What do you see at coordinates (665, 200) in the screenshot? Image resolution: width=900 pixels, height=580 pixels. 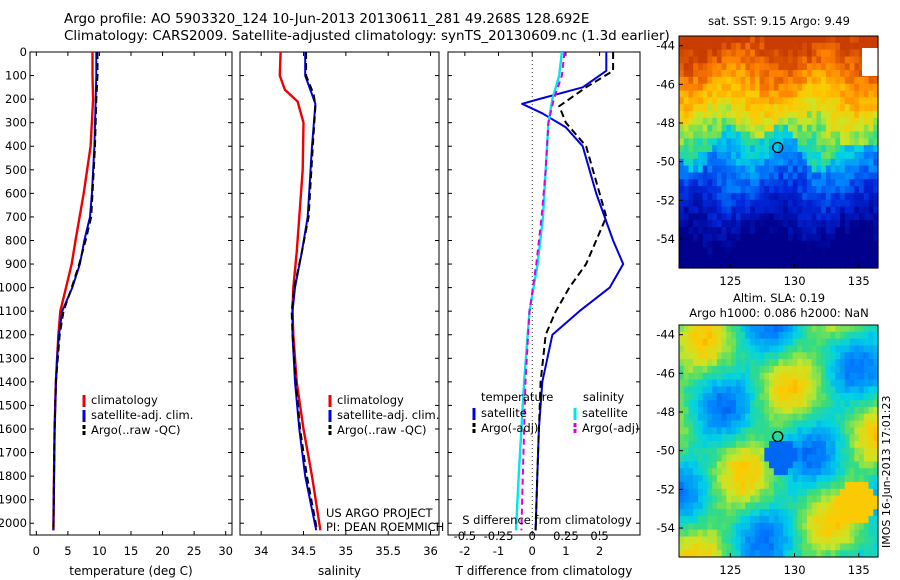 I see `map-y-tick-label: -52` at bounding box center [665, 200].